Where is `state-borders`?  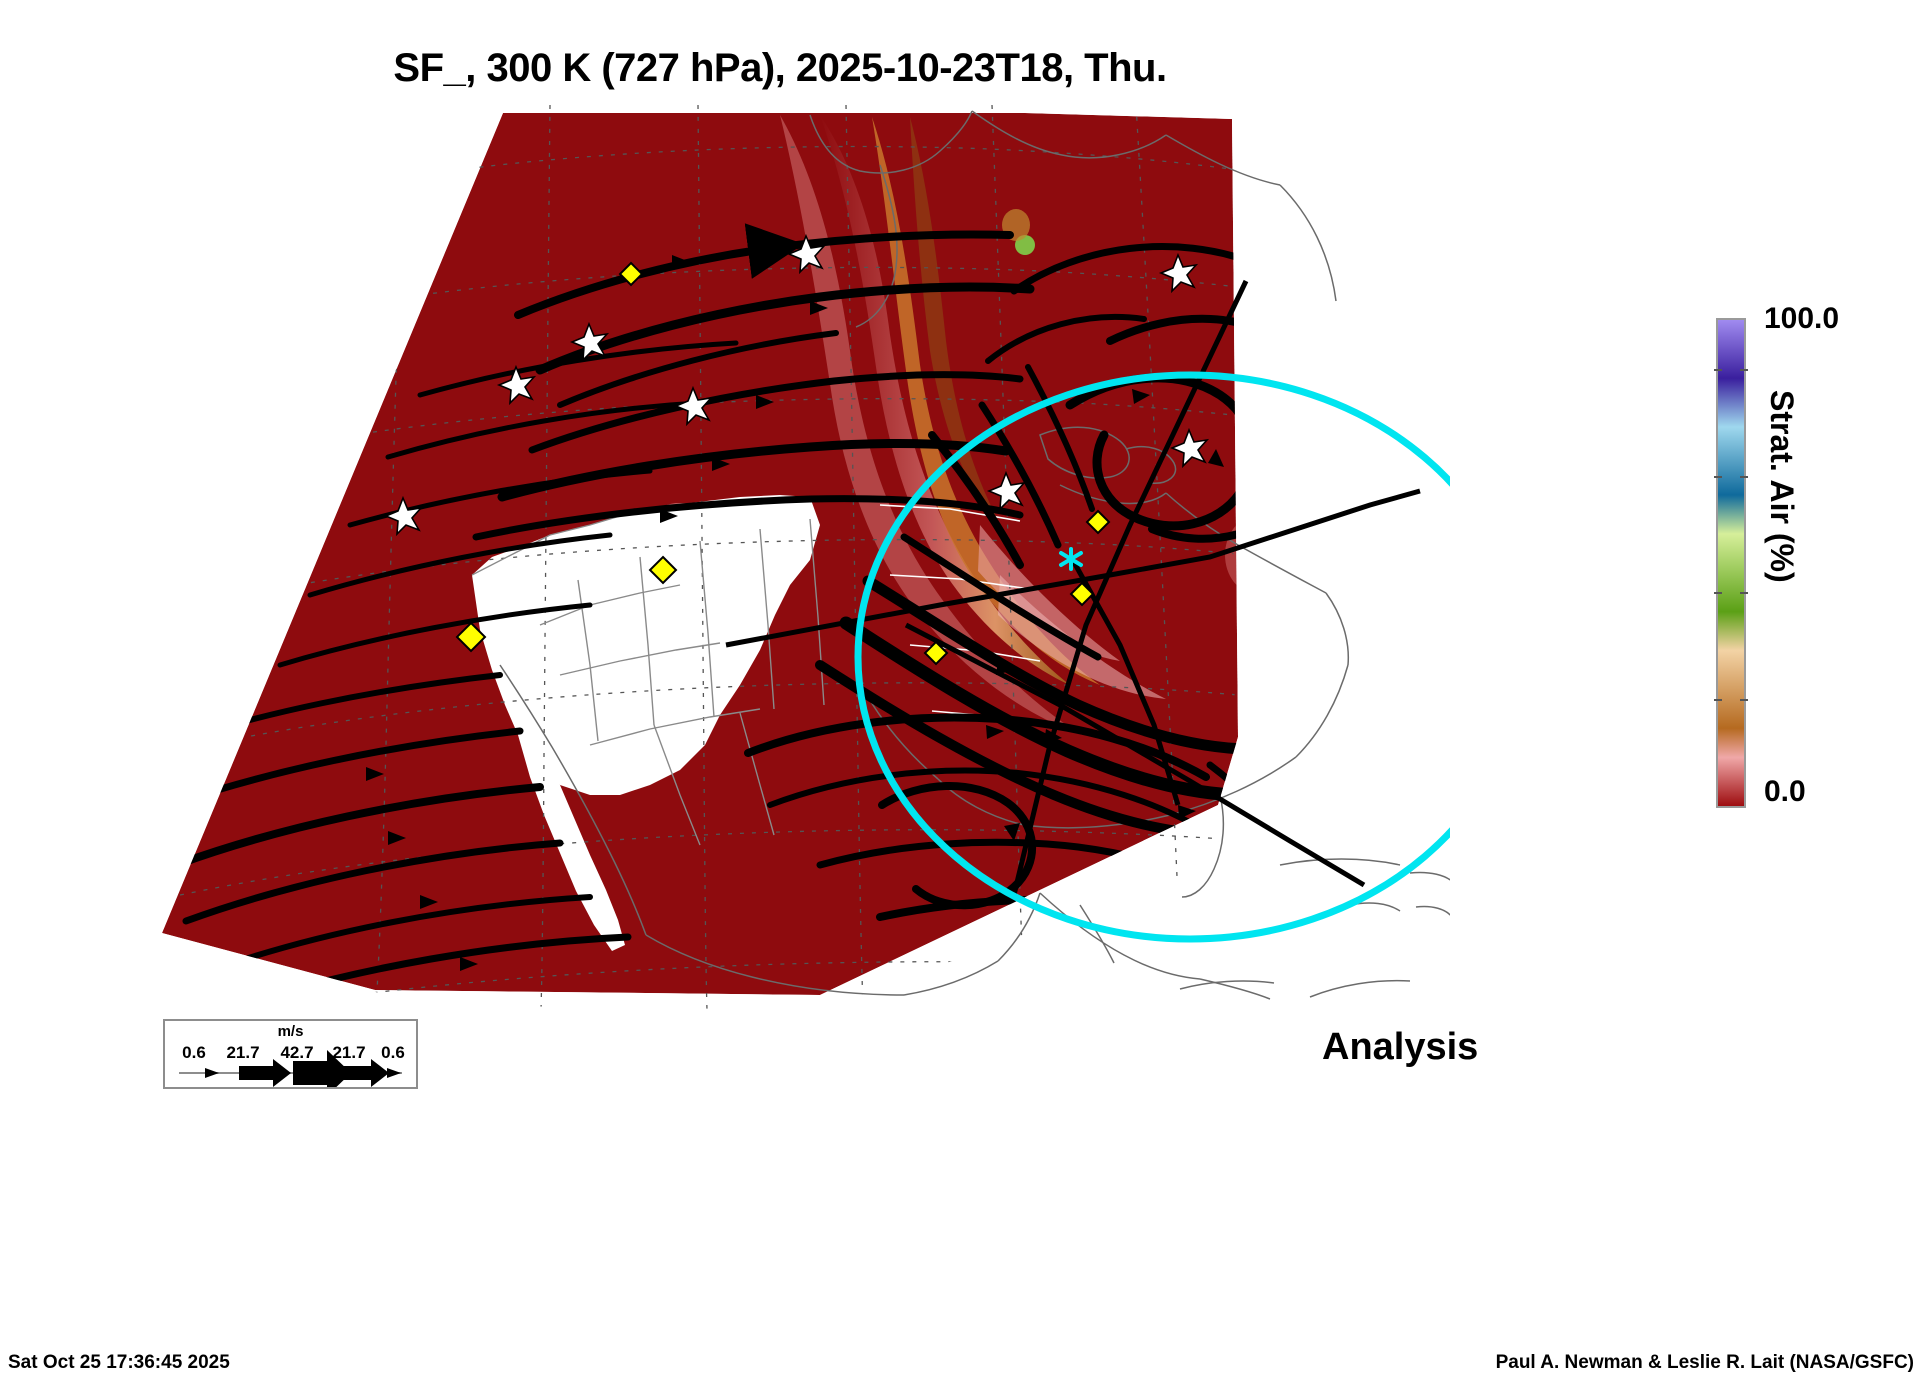 state-borders is located at coordinates (648, 677).